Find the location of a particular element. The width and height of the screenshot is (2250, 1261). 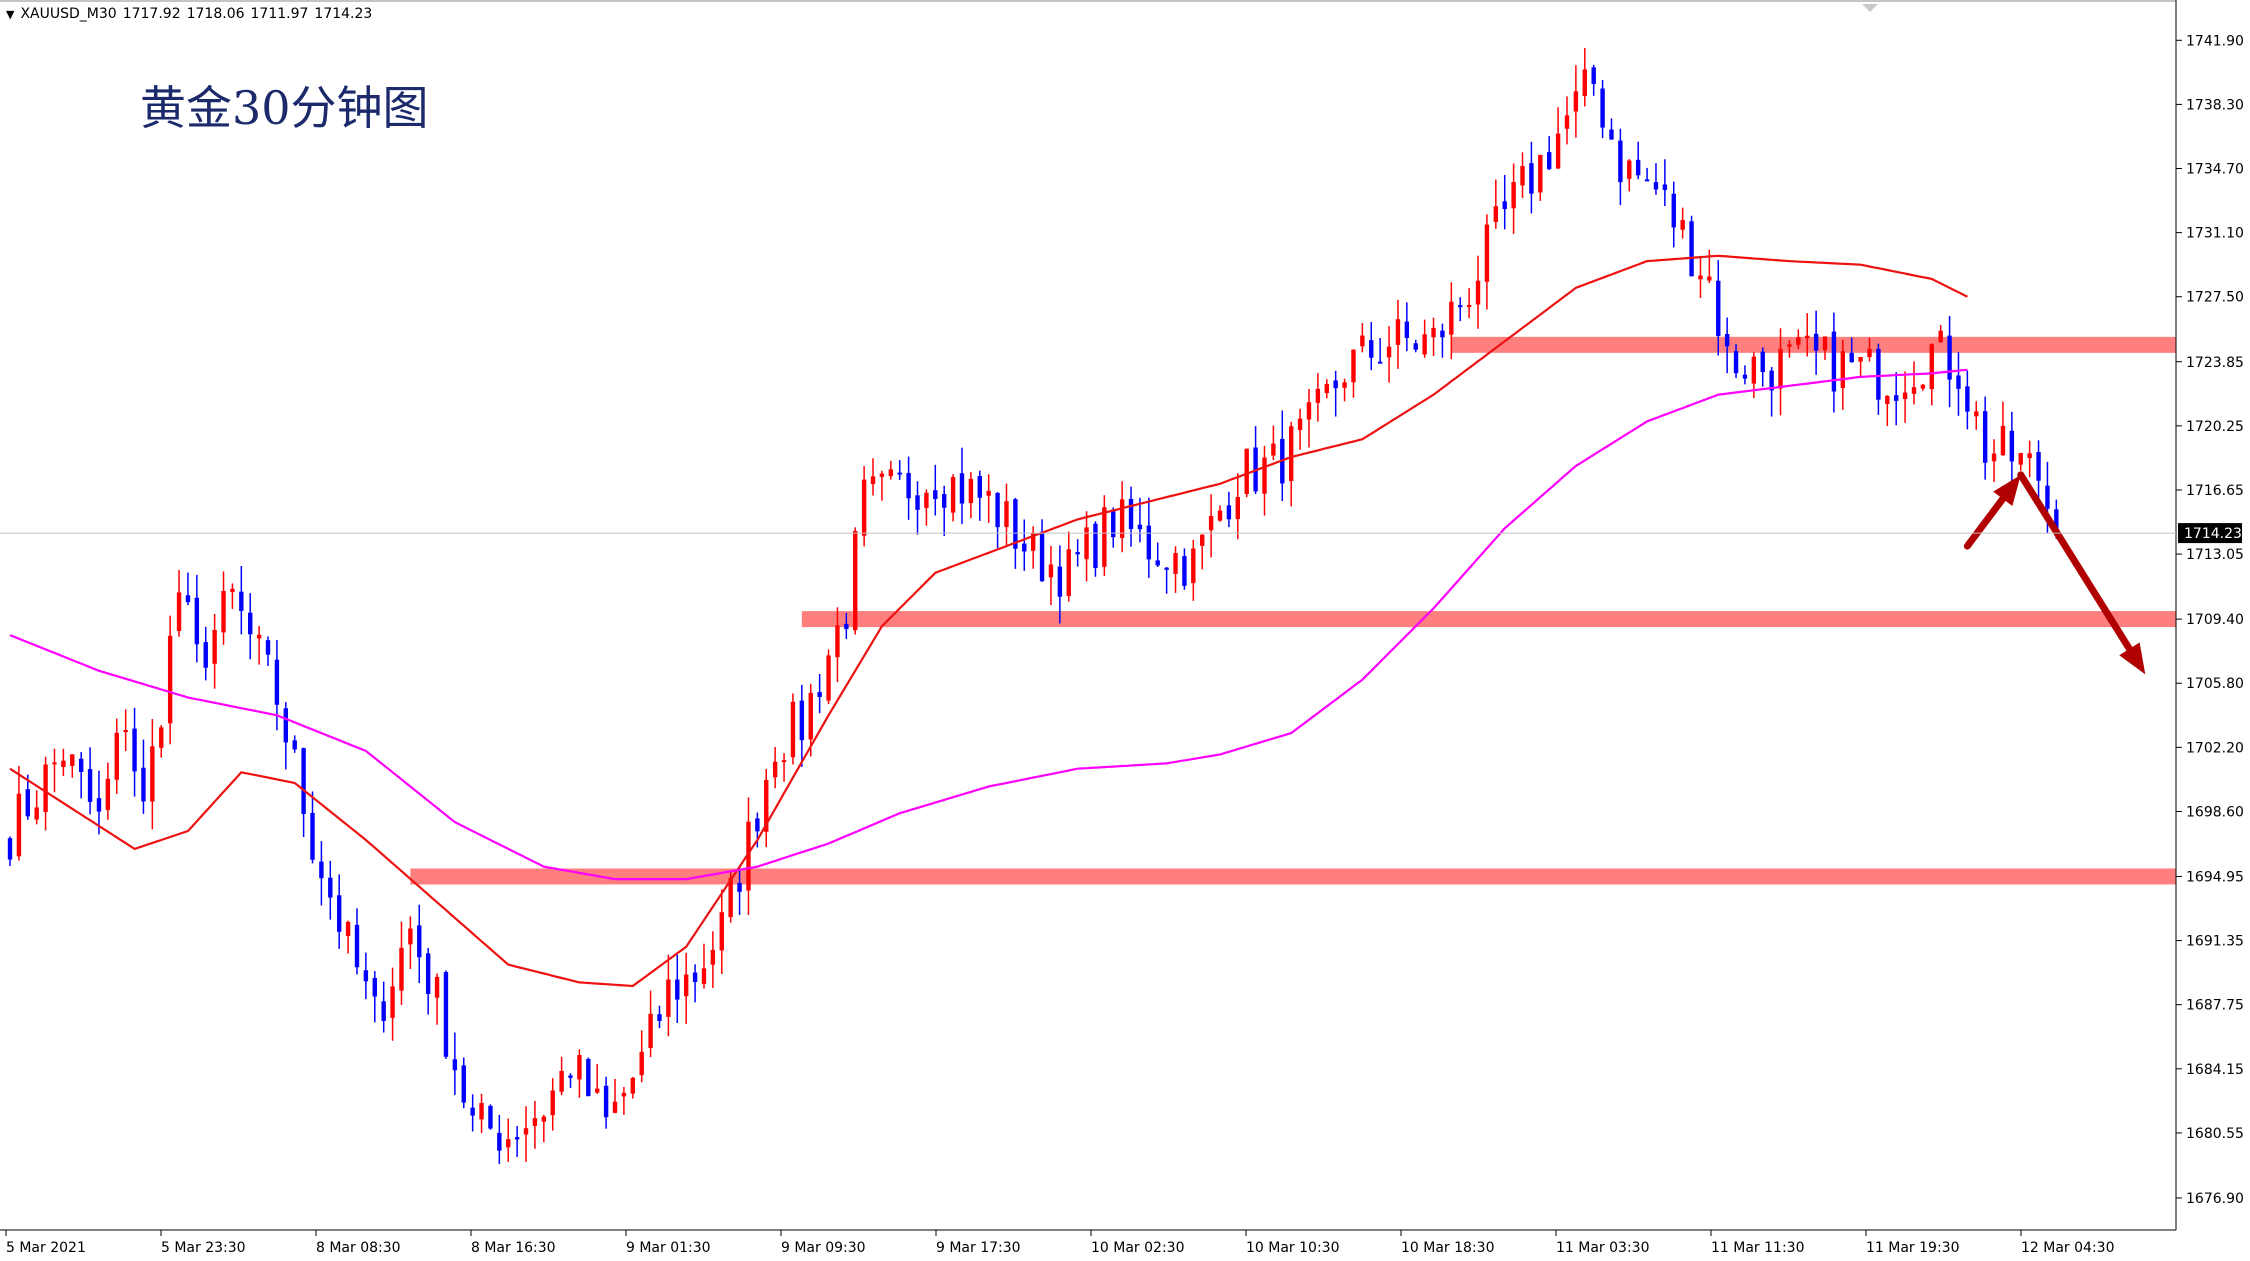

y-tick-label: 1731.10 is located at coordinates (2215, 234).